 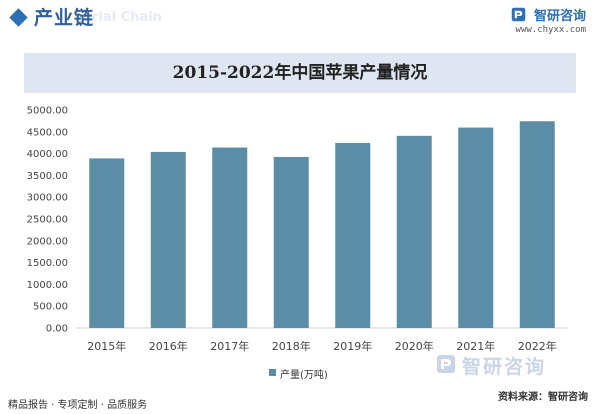 I want to click on y-tick-label: 4000.00, so click(x=47, y=154).